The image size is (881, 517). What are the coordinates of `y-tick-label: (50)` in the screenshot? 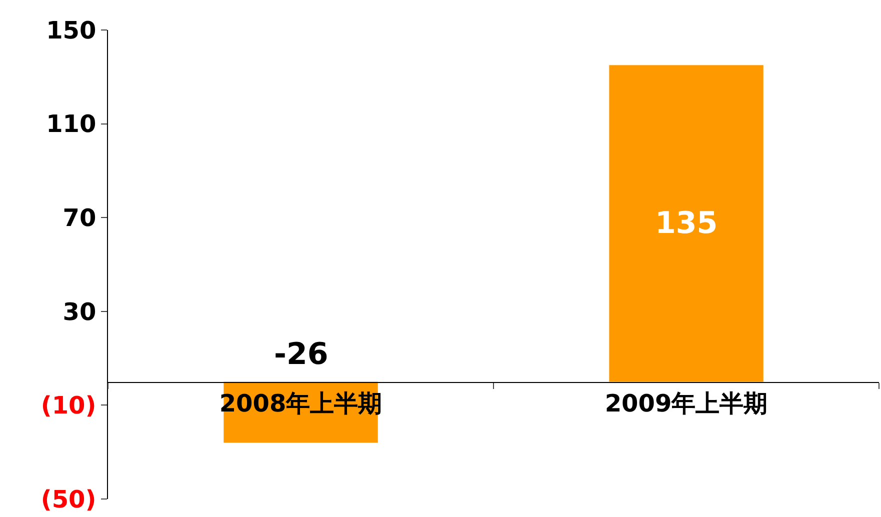 It's located at (68, 499).